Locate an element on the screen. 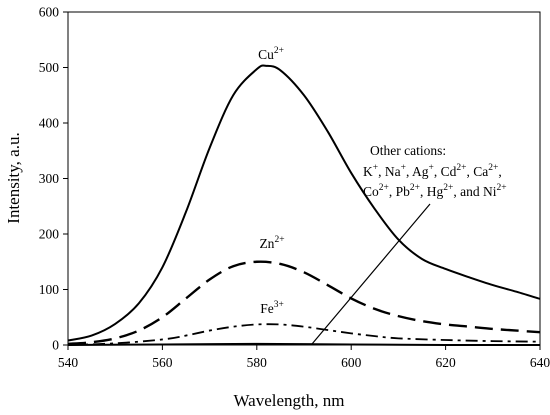 The image size is (550, 415). y-tick-label: 0 is located at coordinates (55, 345).